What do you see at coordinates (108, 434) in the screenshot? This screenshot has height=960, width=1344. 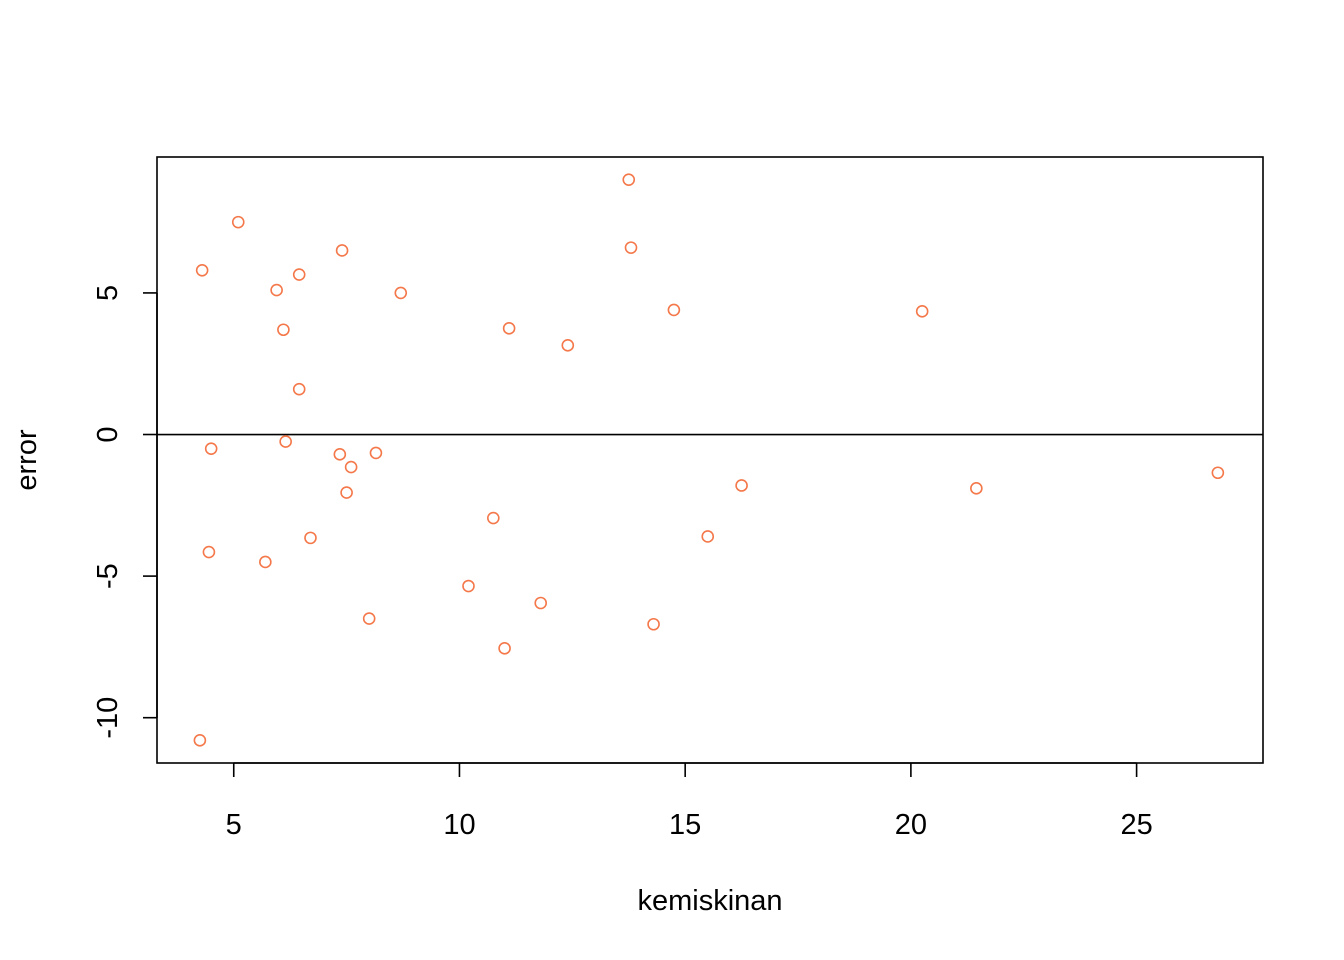 I see `y-tick-label: 0` at bounding box center [108, 434].